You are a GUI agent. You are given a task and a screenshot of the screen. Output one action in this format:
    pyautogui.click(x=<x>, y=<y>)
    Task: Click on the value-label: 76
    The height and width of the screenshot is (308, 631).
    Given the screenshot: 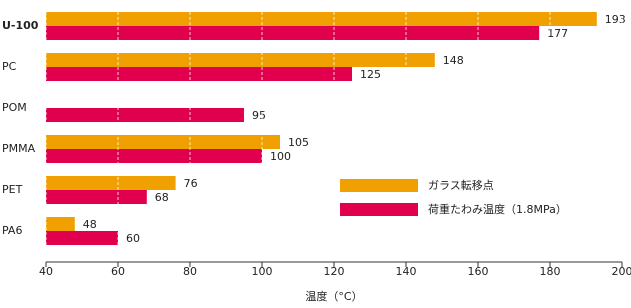 What is the action you would take?
    pyautogui.click(x=191, y=183)
    